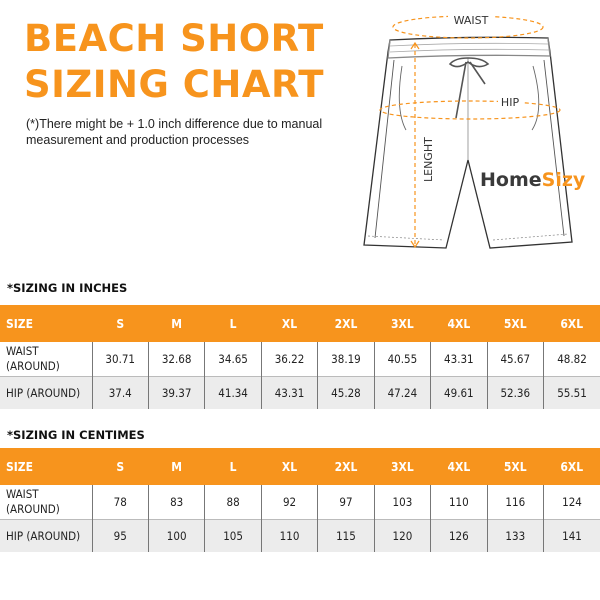 The image size is (600, 600). I want to click on measurement-cell: 38.19, so click(346, 359).